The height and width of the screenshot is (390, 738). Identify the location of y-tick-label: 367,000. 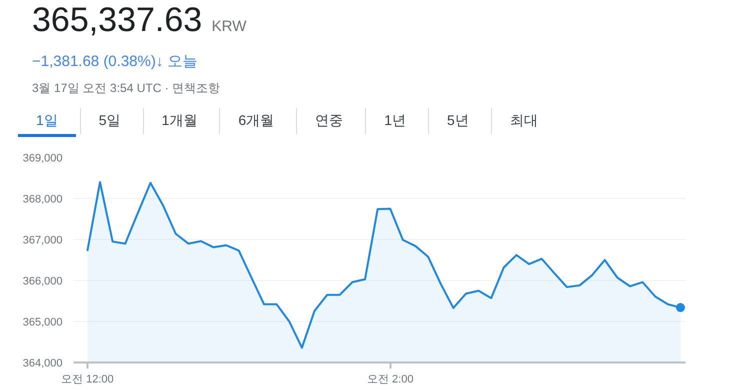
(42, 240).